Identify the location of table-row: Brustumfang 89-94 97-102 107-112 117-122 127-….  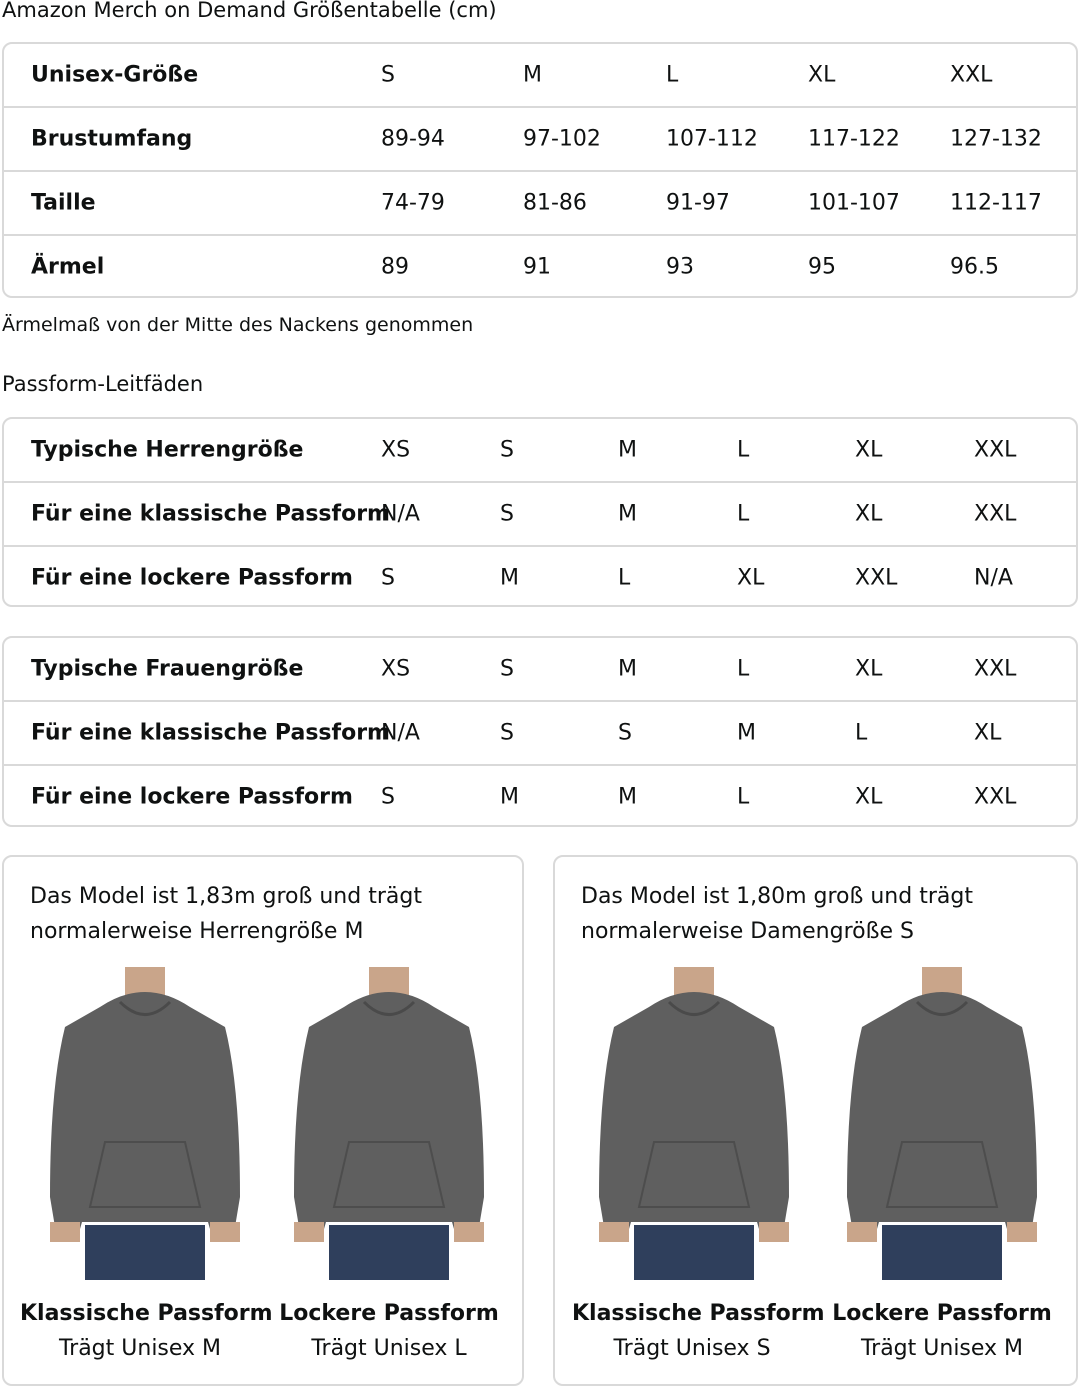
(540, 138).